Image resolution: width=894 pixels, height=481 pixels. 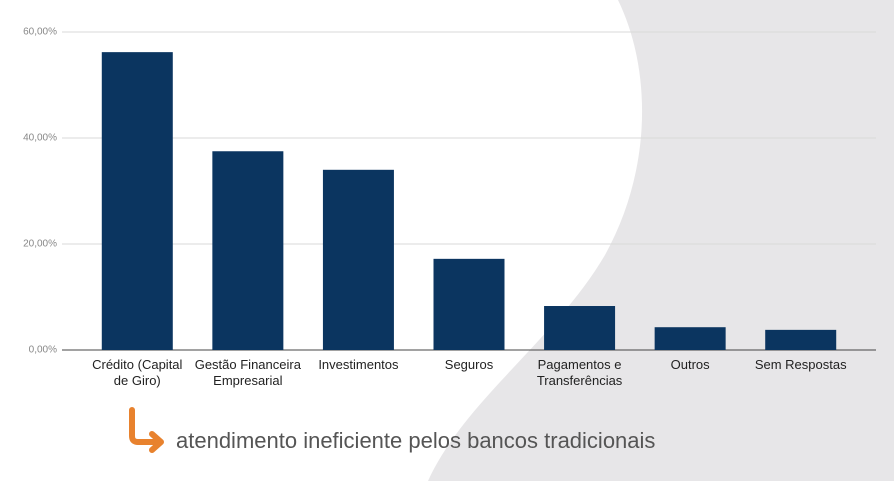 I want to click on y-tick-label: 60,00%, so click(x=40, y=32).